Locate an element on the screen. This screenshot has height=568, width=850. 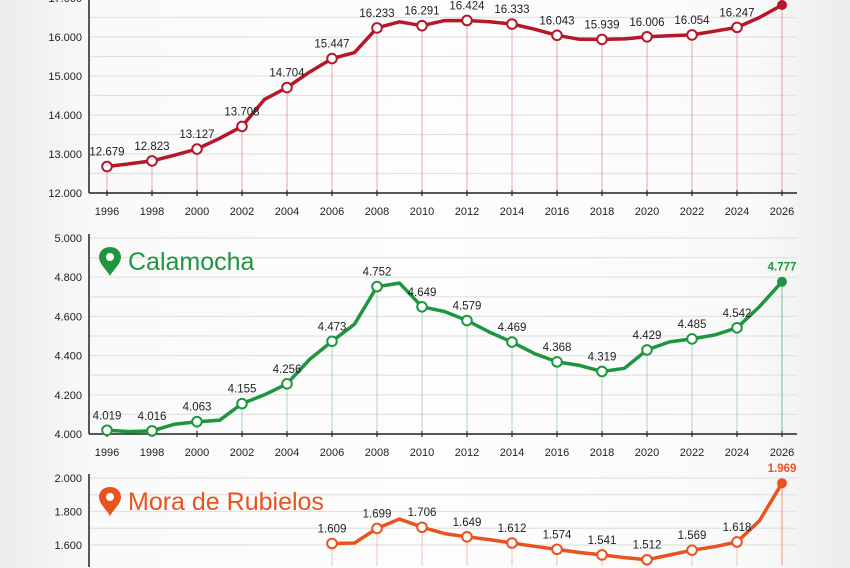
data-label: 16.333 is located at coordinates (511, 10).